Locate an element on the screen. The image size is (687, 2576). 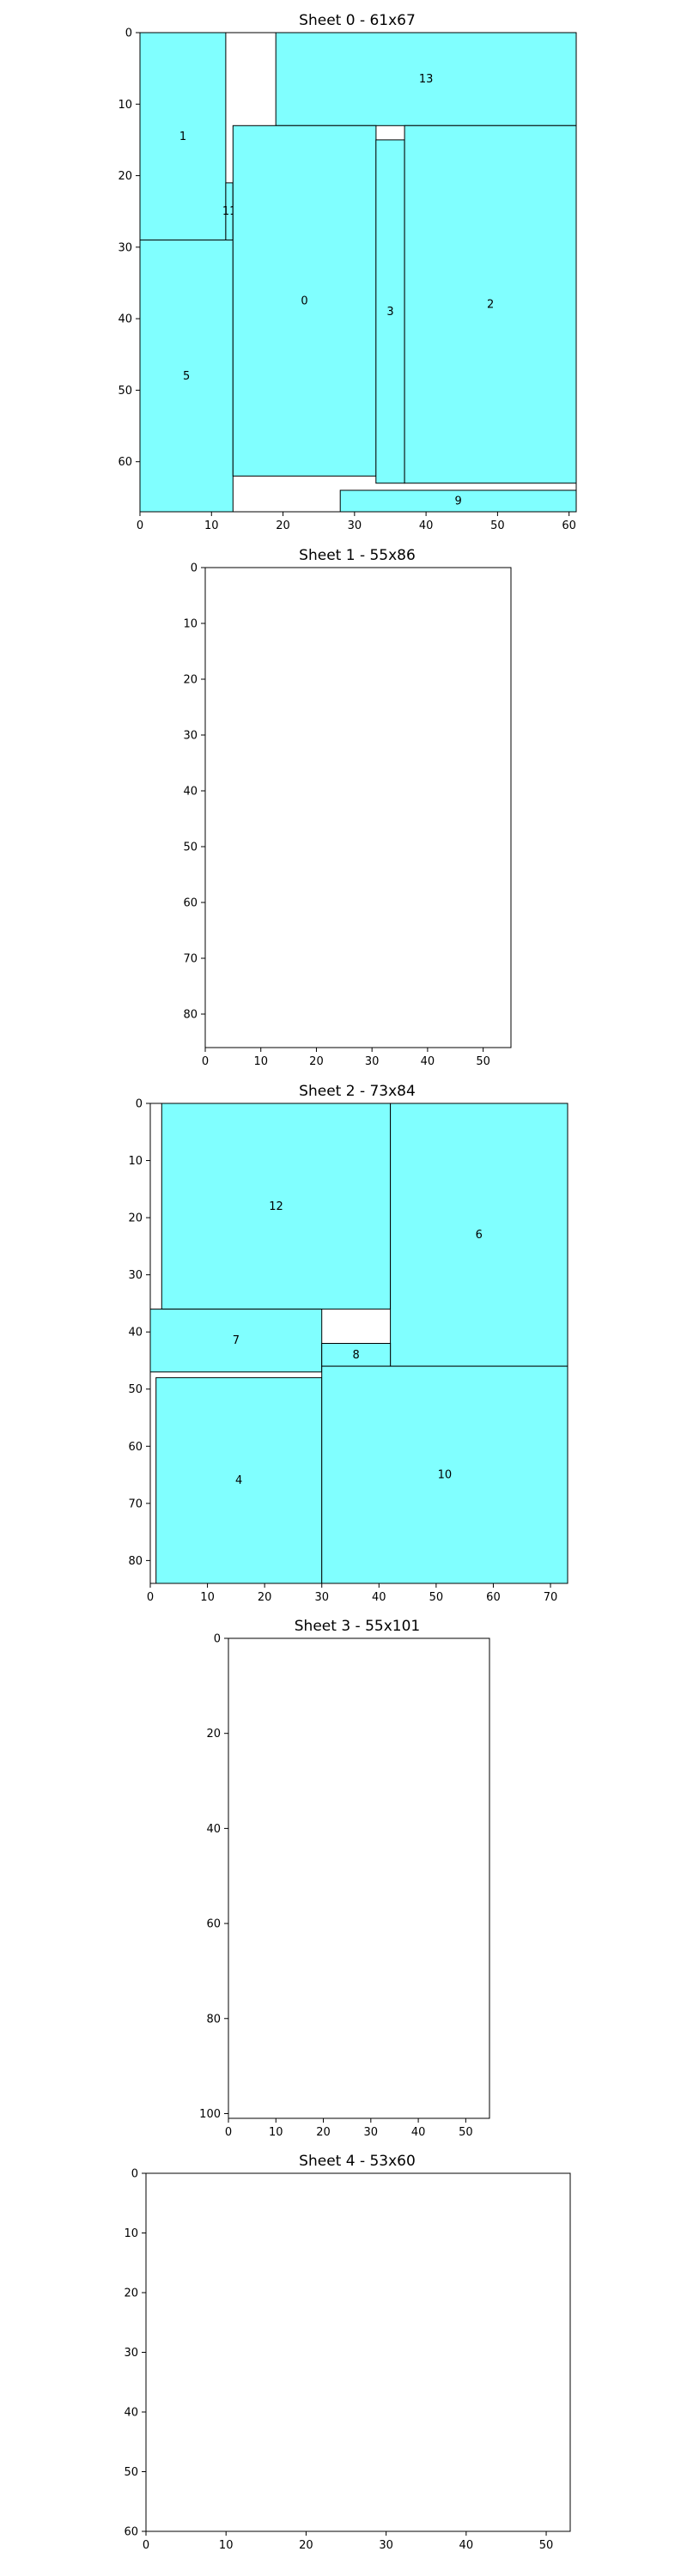
sheet-1-xtick-label-20: 20 is located at coordinates (316, 1061).